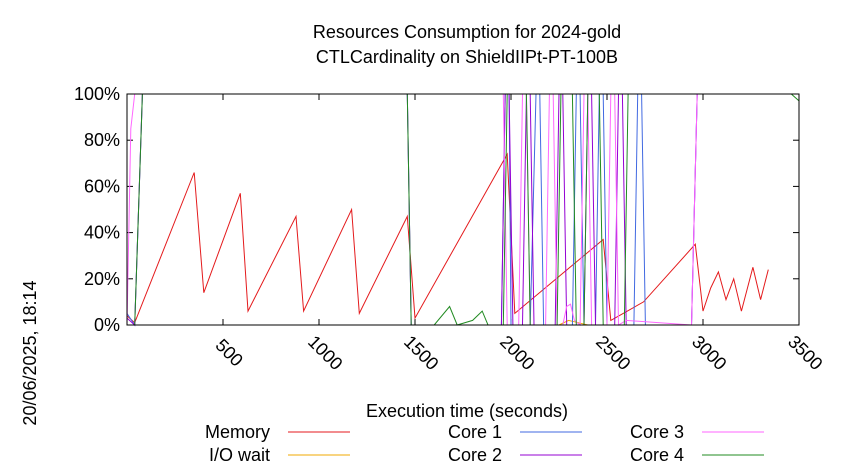 This screenshot has height=475, width=850. I want to click on x-tick-label: 3000, so click(709, 353).